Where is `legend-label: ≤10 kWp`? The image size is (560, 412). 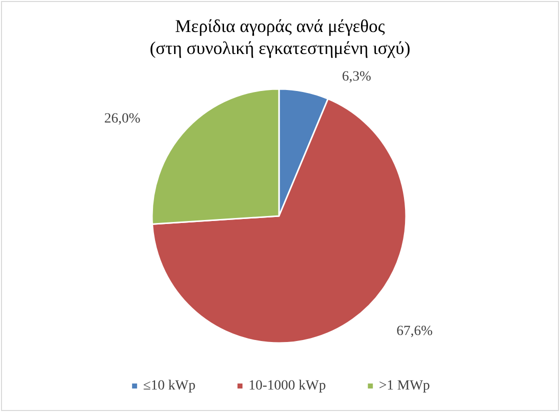
legend-label: ≤10 kWp is located at coordinates (169, 386).